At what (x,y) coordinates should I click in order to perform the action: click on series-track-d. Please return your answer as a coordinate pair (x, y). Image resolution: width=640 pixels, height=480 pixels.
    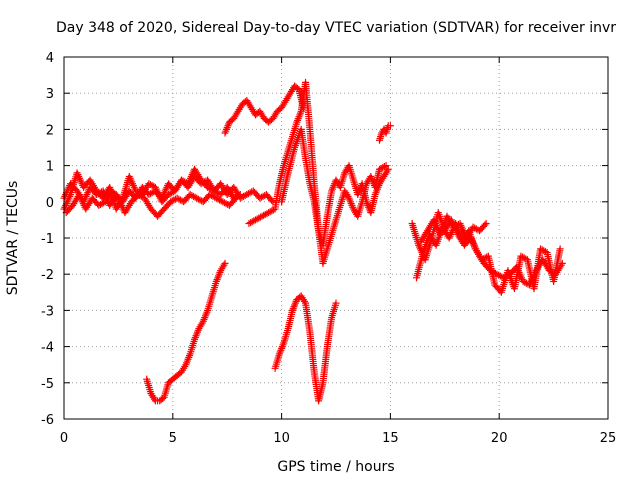
    Looking at the image, I should click on (186, 332).